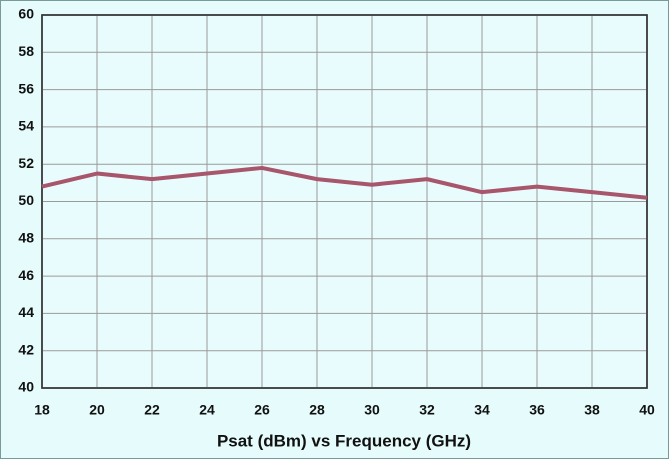  What do you see at coordinates (26, 88) in the screenshot?
I see `y-tick-label: 56` at bounding box center [26, 88].